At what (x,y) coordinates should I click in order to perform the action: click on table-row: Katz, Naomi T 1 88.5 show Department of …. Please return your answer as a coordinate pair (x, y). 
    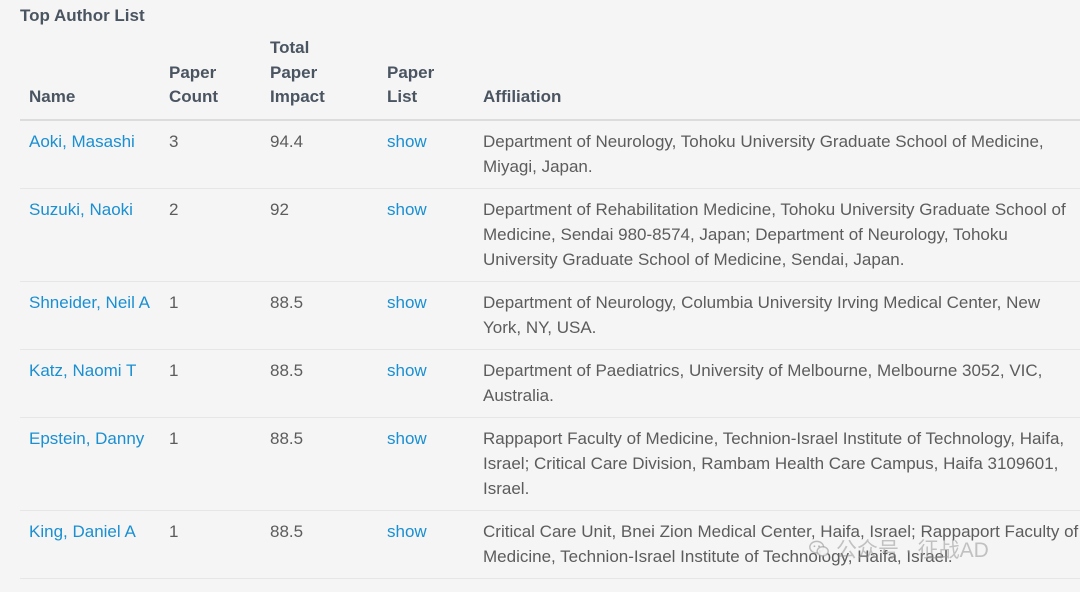
    Looking at the image, I should click on (550, 383).